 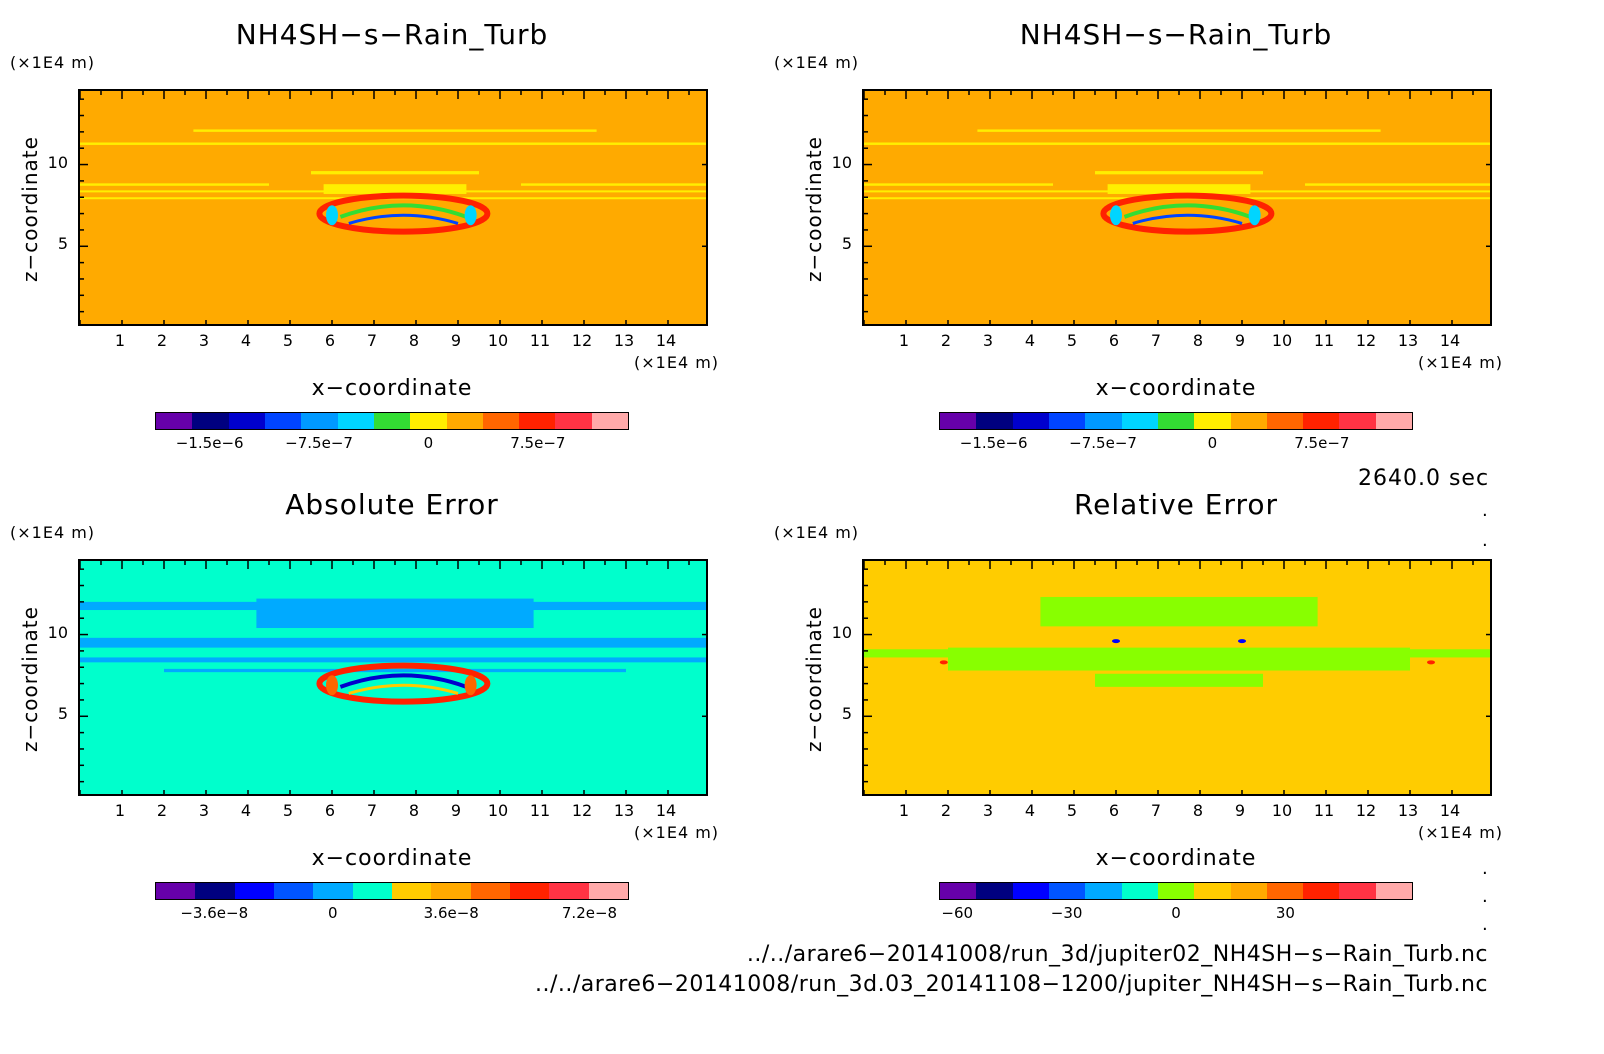 I want to click on x-tick-label: 2, so click(x=162, y=340).